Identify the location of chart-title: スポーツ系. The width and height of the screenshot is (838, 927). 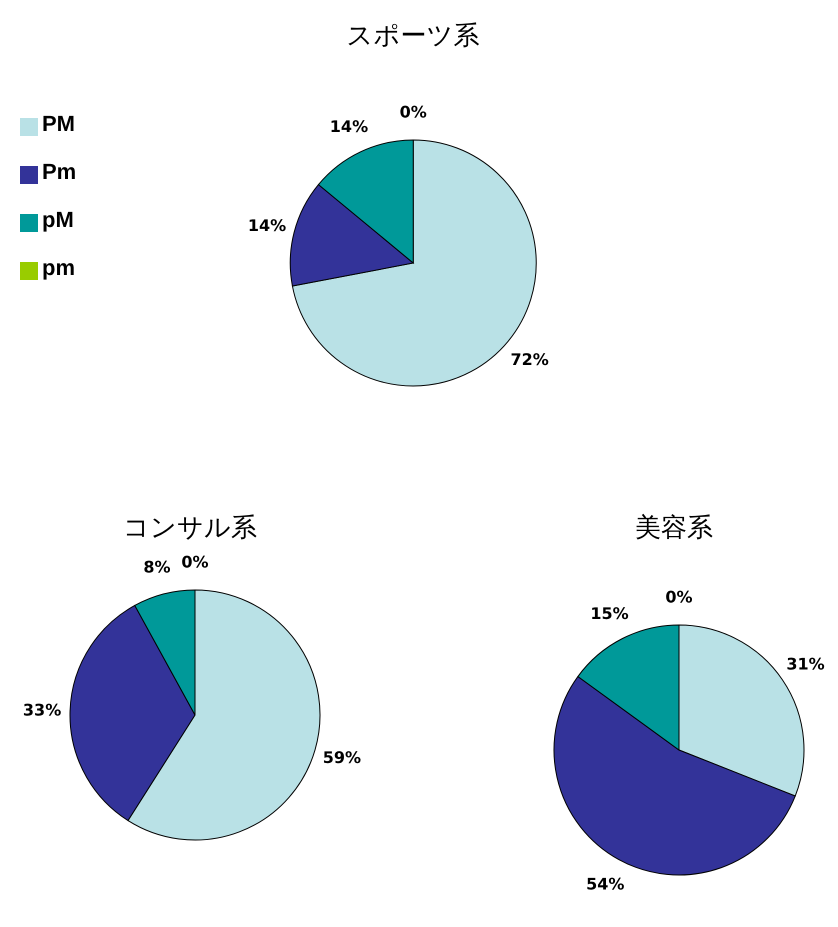
(413, 36).